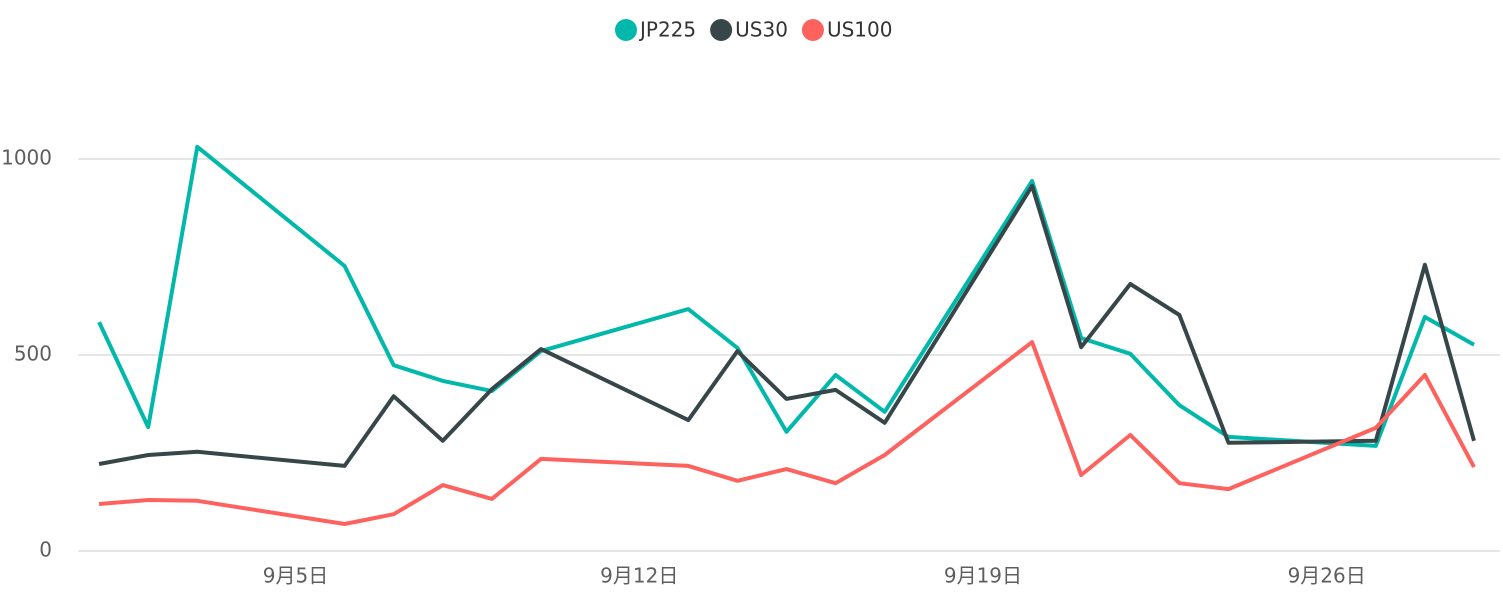  Describe the element at coordinates (26, 158) in the screenshot. I see `y-tick-label: 1000` at that location.